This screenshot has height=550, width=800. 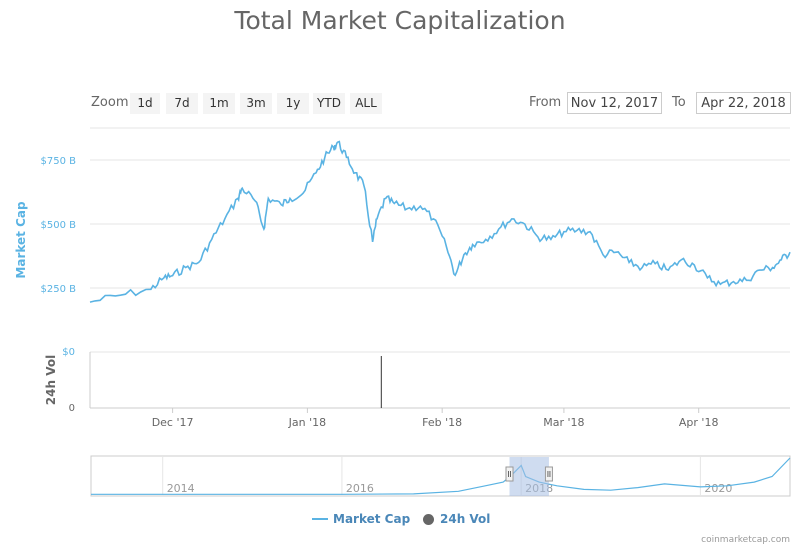 I want to click on zoom-3m-button: 3m, so click(x=256, y=103).